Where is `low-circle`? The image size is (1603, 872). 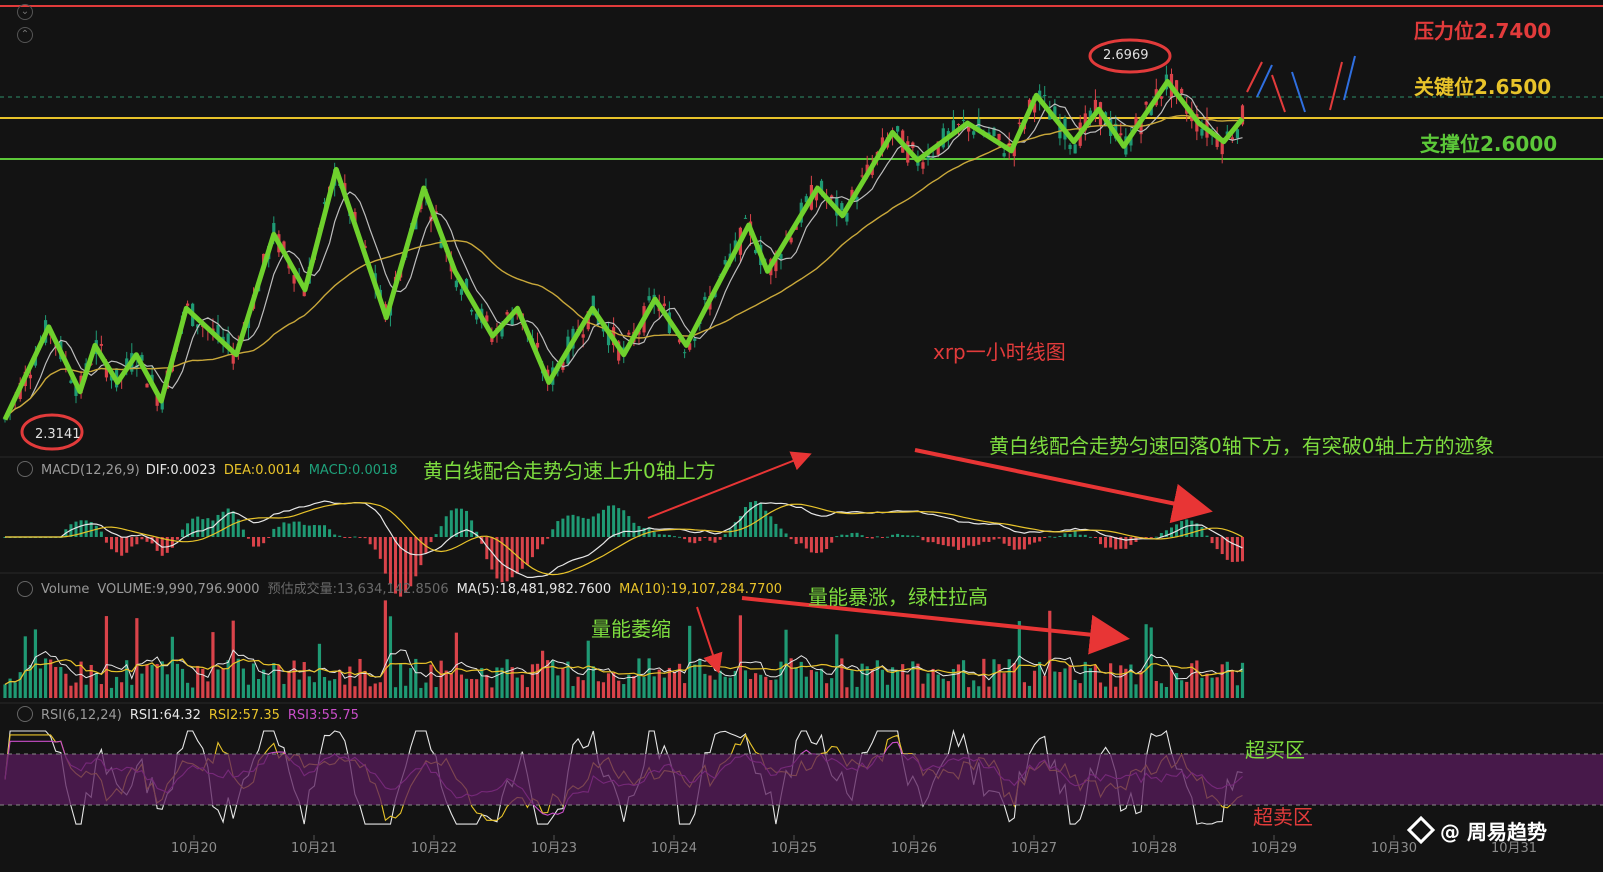 low-circle is located at coordinates (52, 432).